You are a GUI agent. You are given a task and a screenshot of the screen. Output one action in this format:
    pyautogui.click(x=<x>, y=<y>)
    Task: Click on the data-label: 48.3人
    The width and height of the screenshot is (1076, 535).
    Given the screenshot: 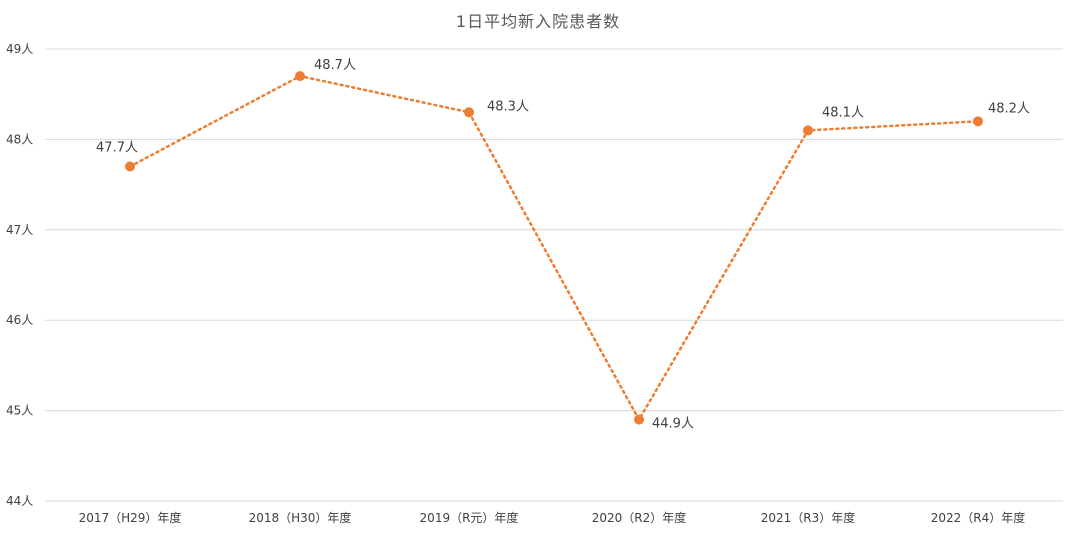 What is the action you would take?
    pyautogui.click(x=508, y=106)
    